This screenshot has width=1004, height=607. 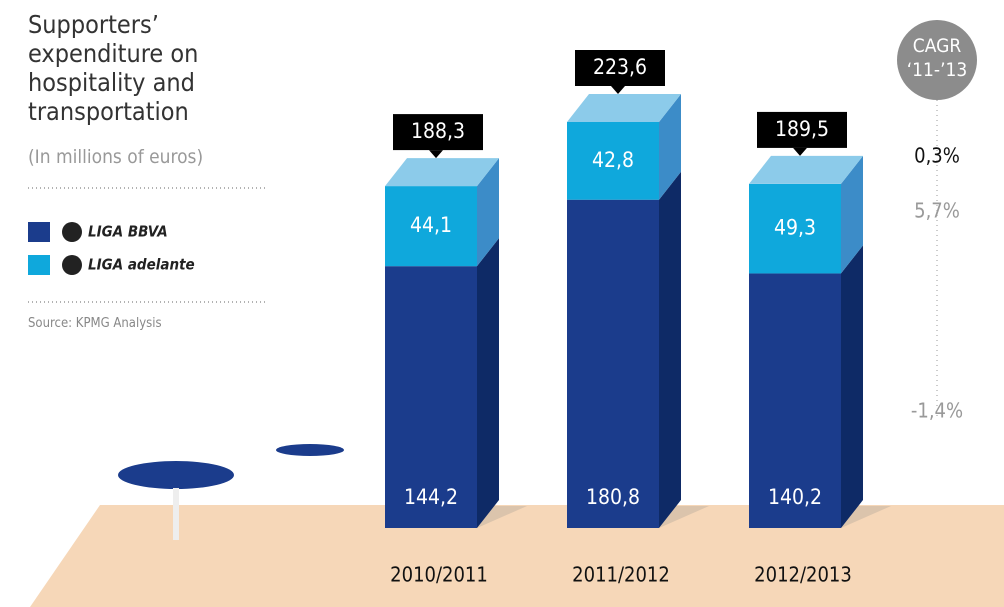 I want to click on tray-illustration, so click(x=310, y=450).